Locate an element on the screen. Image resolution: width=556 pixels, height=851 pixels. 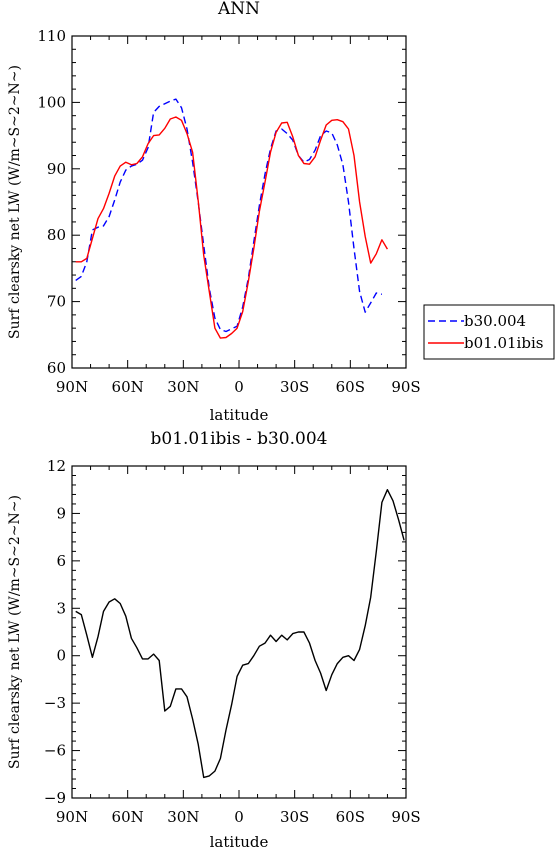
y-tick-label: −6 is located at coordinates (55, 751).